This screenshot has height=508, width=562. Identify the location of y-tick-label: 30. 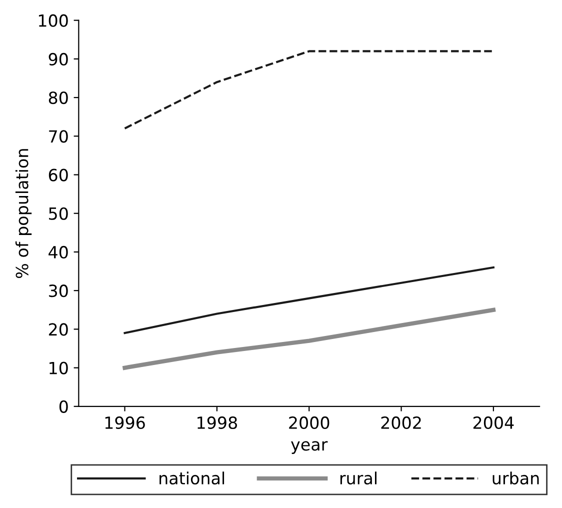
(58, 291).